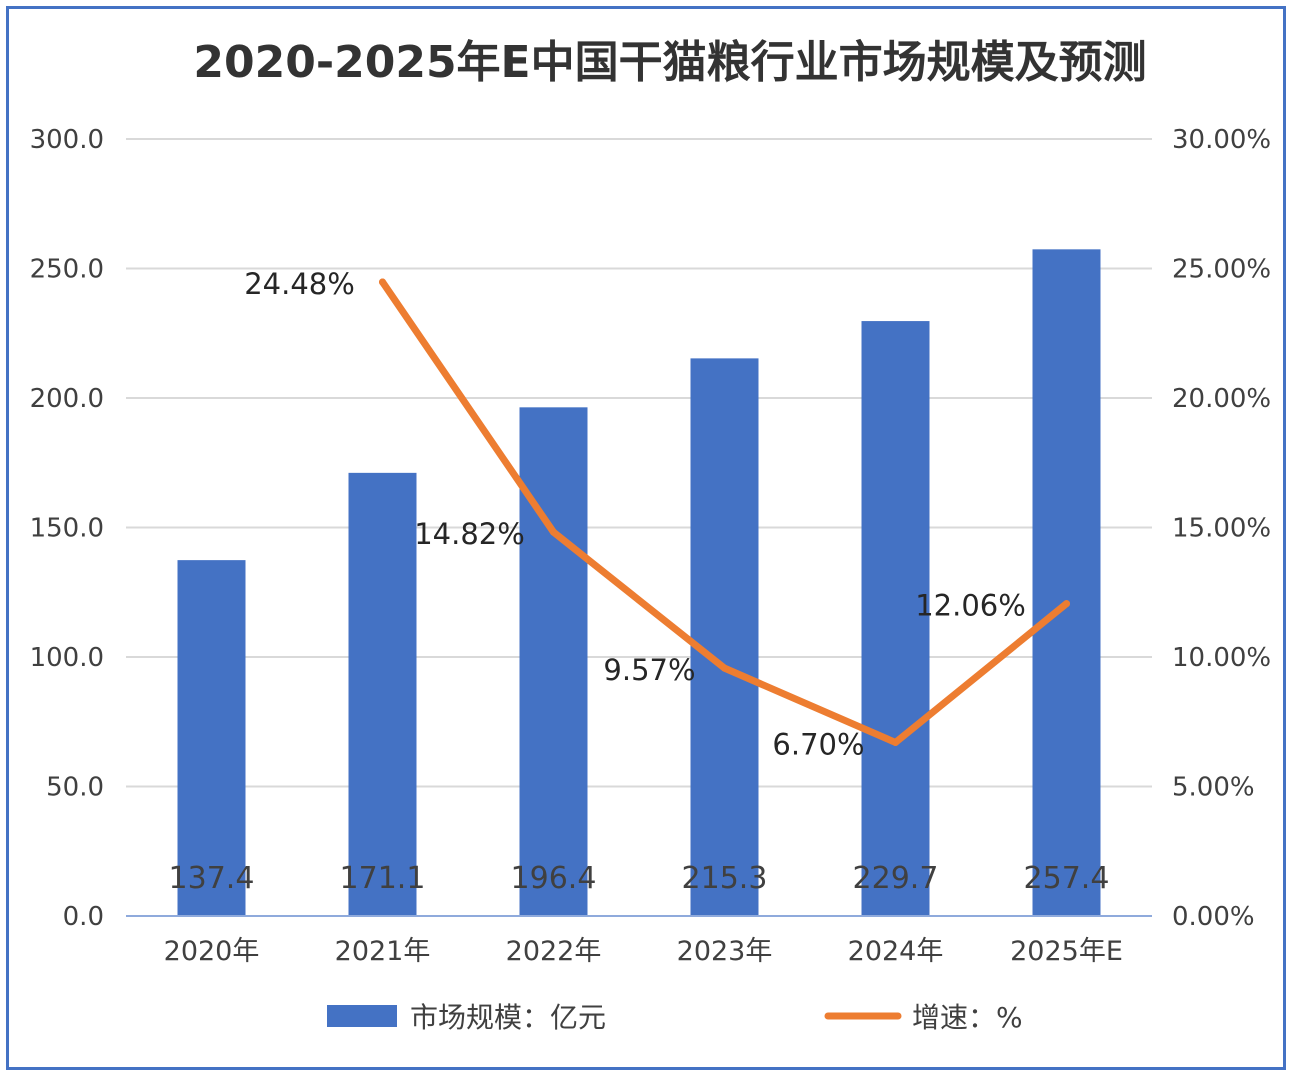 Image resolution: width=1298 pixels, height=1080 pixels. I want to click on right-tick-label: 20.00%, so click(1221, 399).